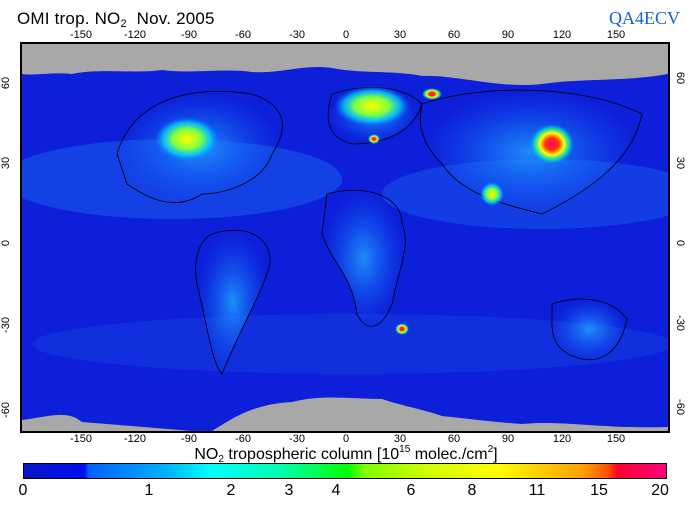 The height and width of the screenshot is (507, 692). I want to click on lat-tick-right: 60, so click(680, 78).